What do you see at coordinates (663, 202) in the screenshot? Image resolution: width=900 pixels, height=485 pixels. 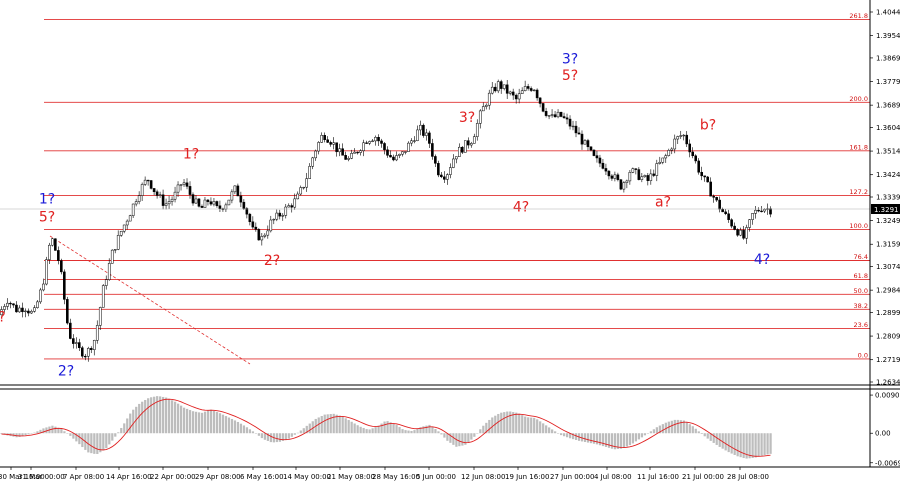 I see `wave-label: a?` at bounding box center [663, 202].